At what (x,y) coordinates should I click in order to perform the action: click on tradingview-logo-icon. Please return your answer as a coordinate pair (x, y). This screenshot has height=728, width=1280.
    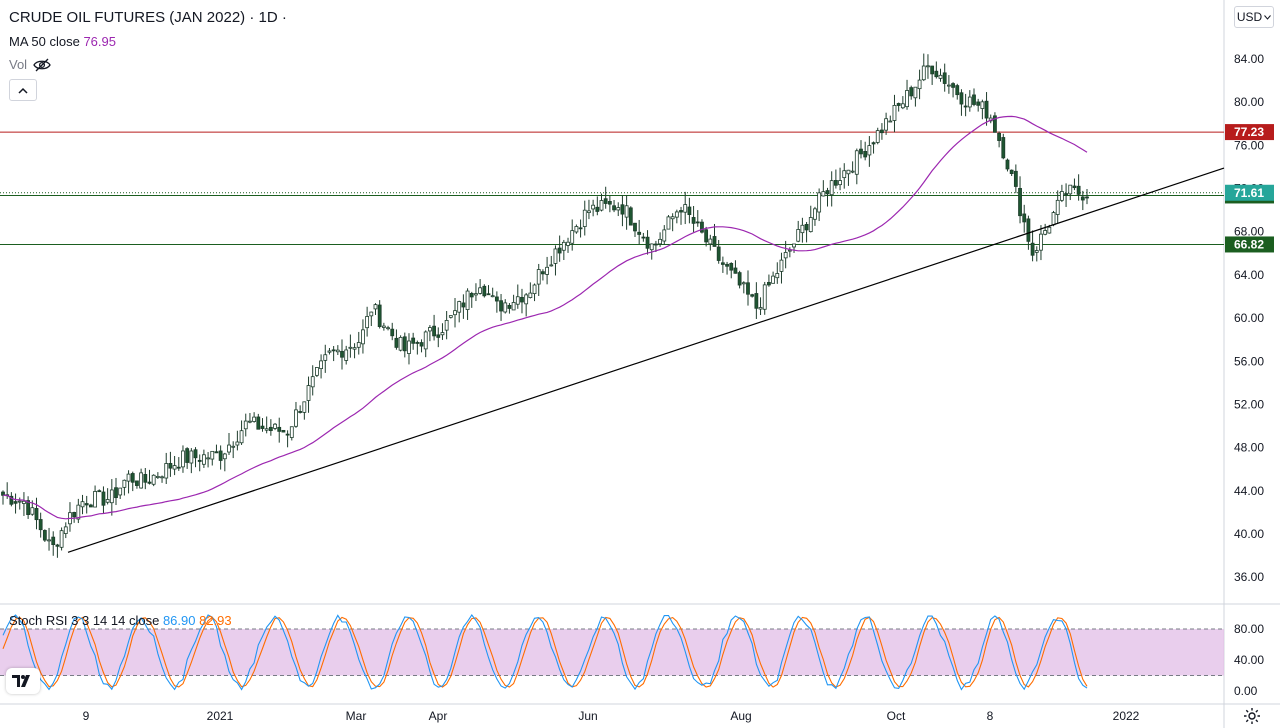
    Looking at the image, I should click on (21, 681).